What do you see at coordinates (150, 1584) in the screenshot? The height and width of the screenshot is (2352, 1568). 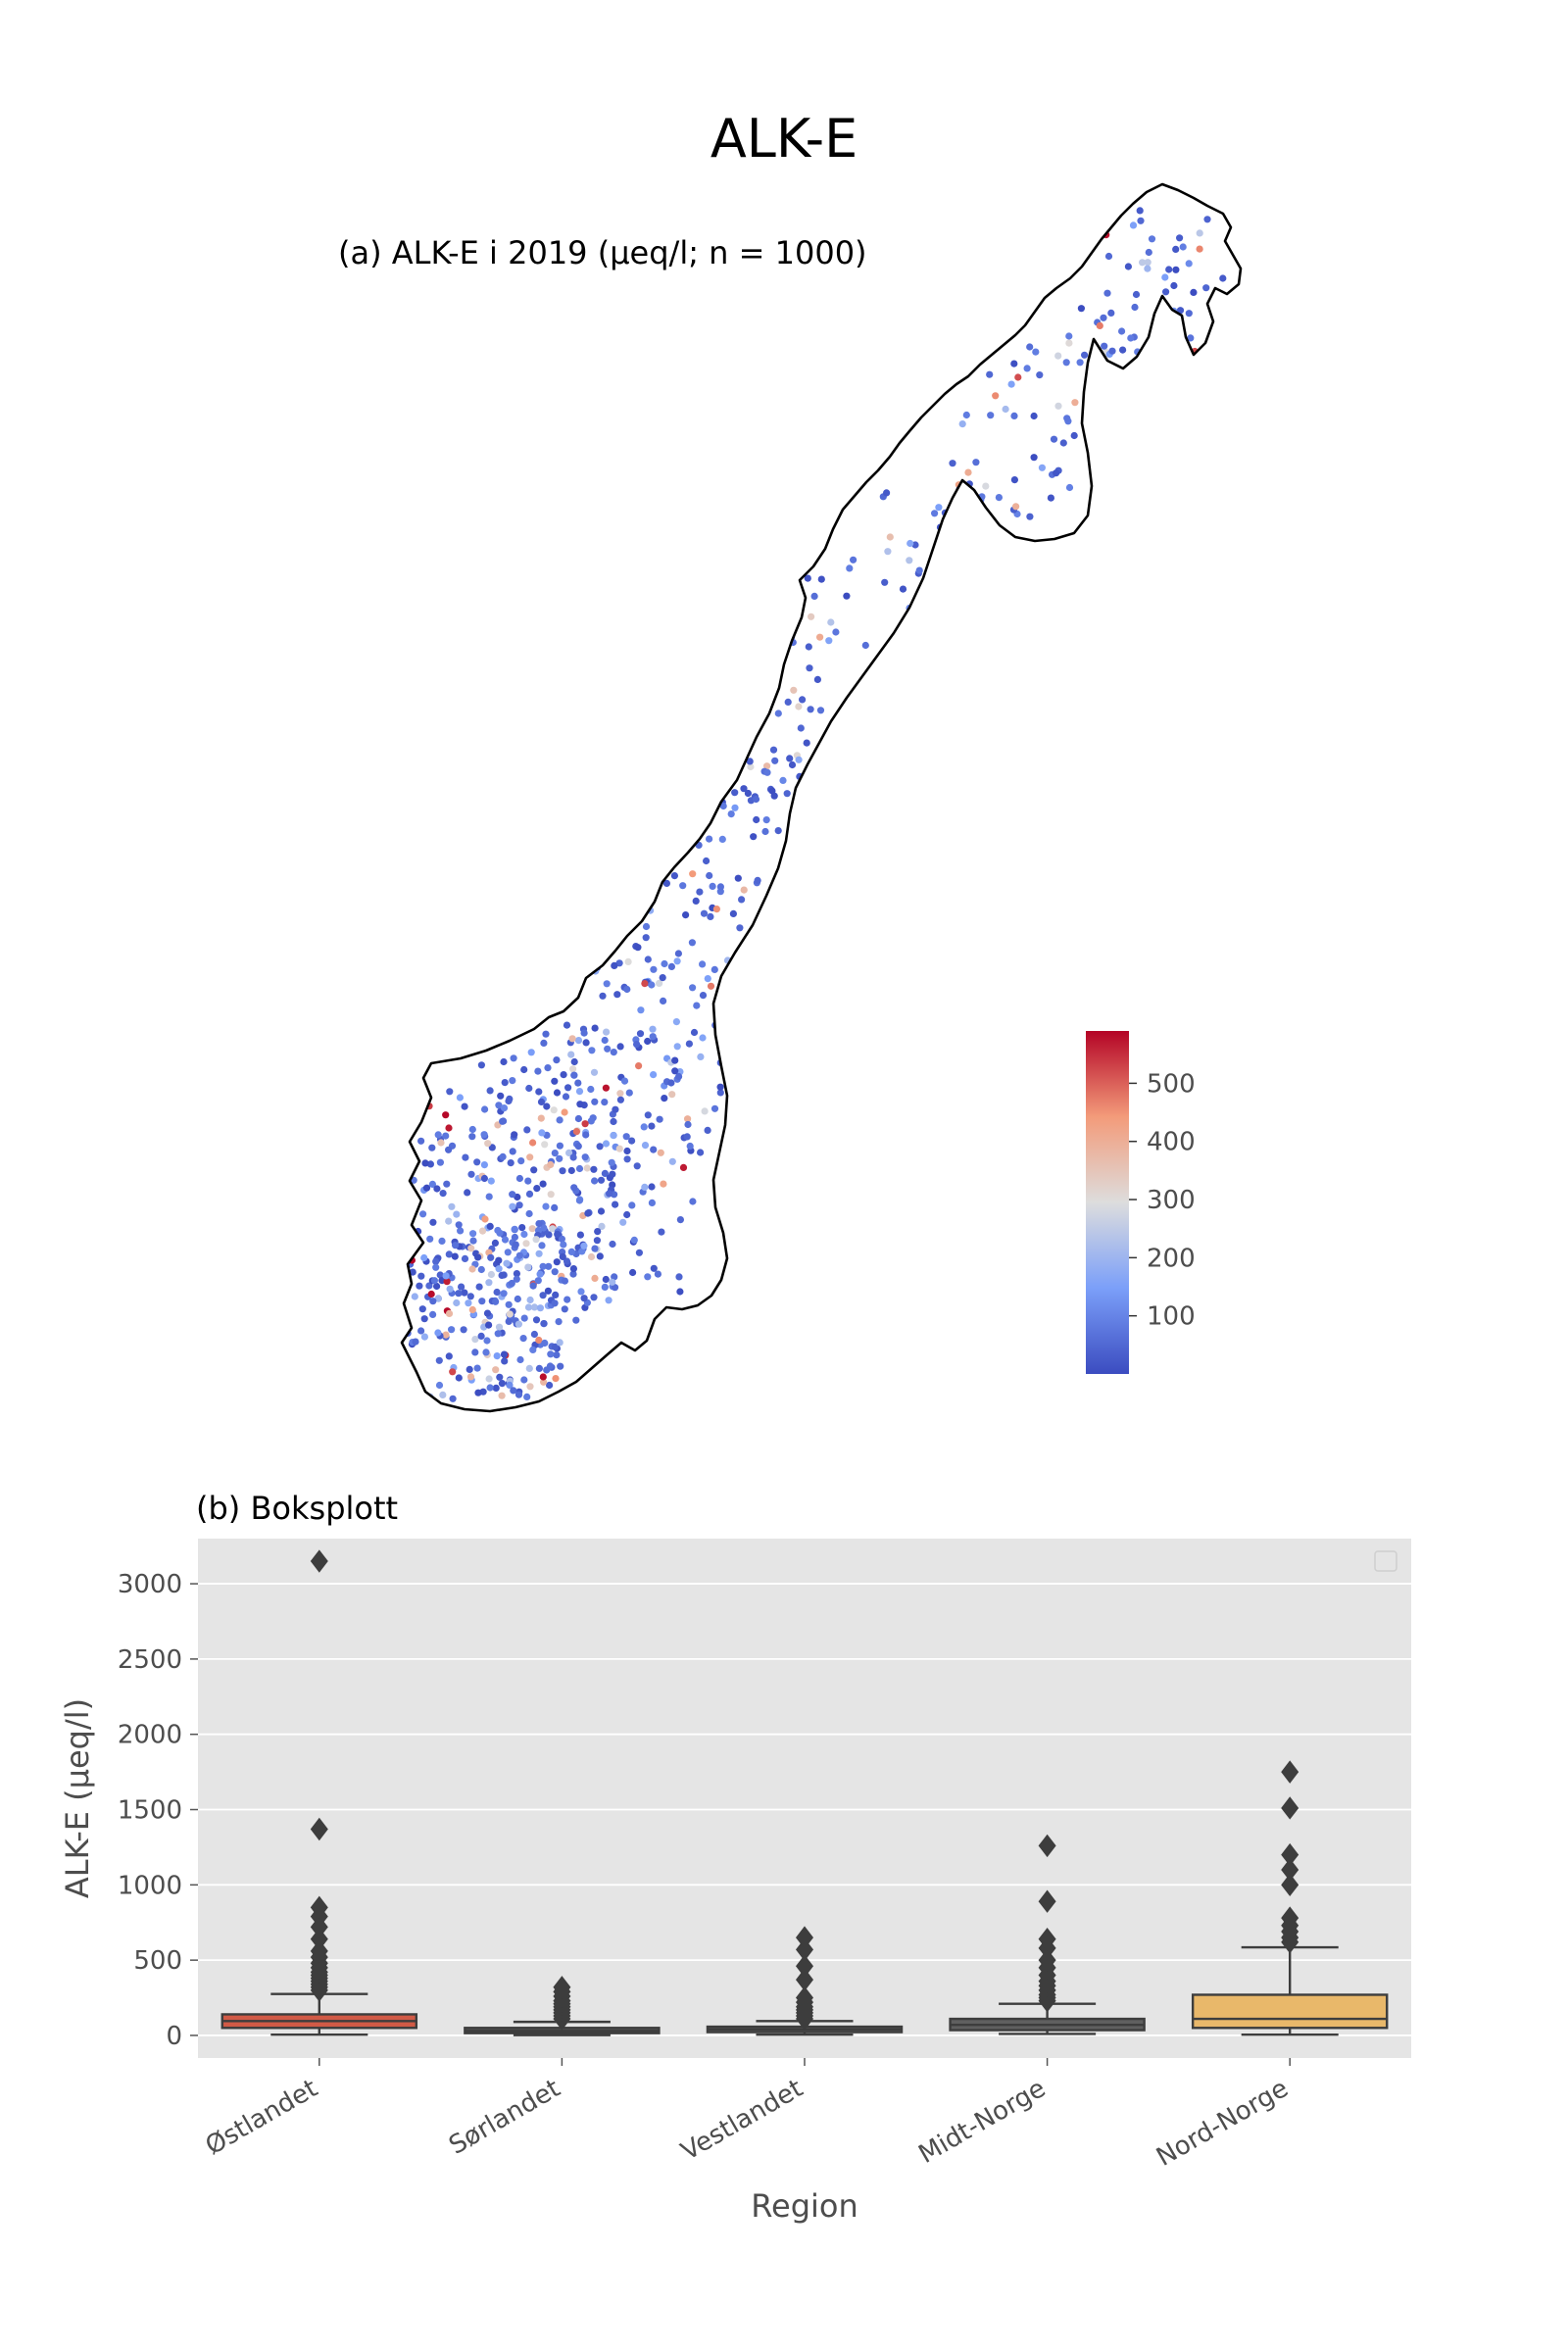 I see `y-tick-label: 3000` at bounding box center [150, 1584].